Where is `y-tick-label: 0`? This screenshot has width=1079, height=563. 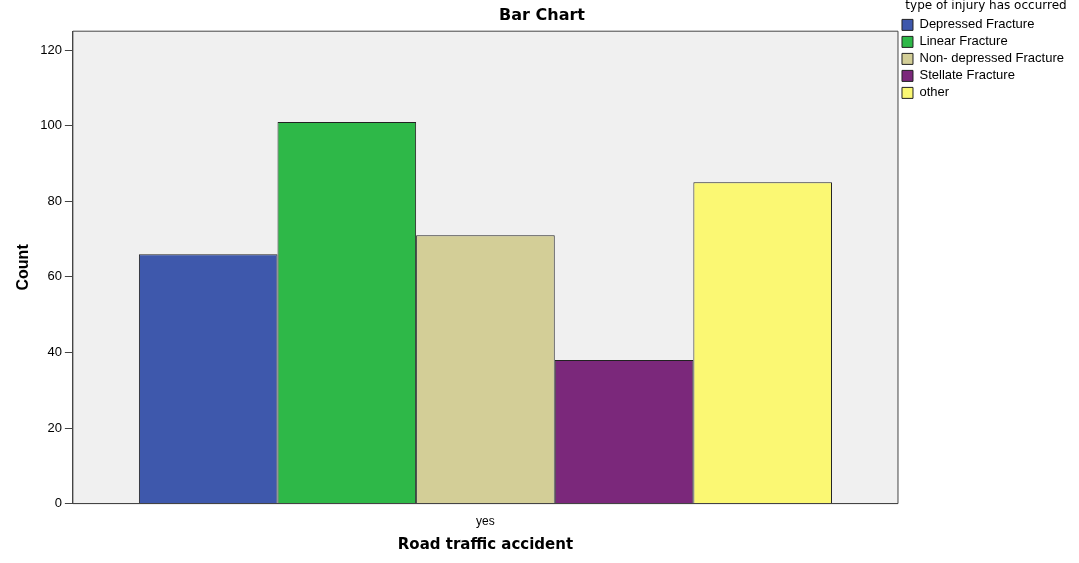
y-tick-label: 0 is located at coordinates (58, 503).